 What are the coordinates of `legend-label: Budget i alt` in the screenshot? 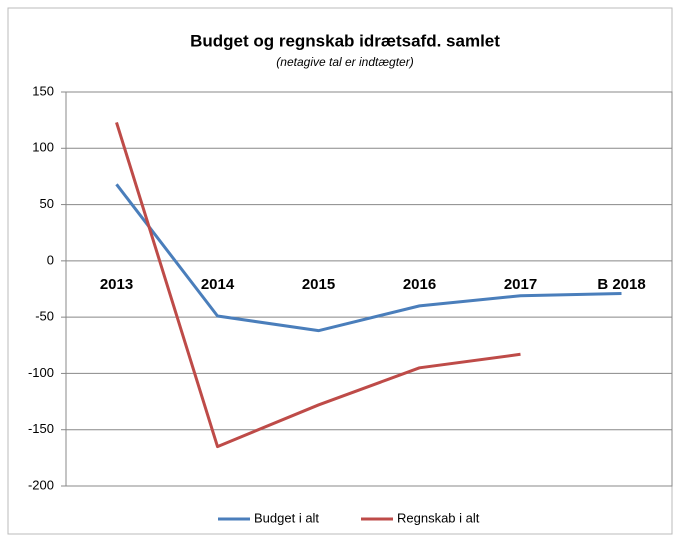 It's located at (286, 517).